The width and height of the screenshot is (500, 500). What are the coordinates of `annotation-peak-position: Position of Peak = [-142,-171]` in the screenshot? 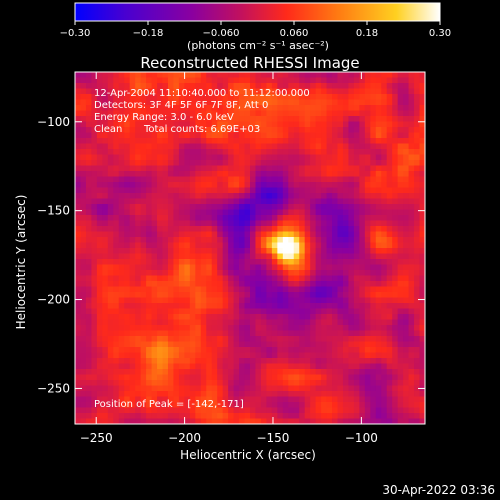 It's located at (169, 404).